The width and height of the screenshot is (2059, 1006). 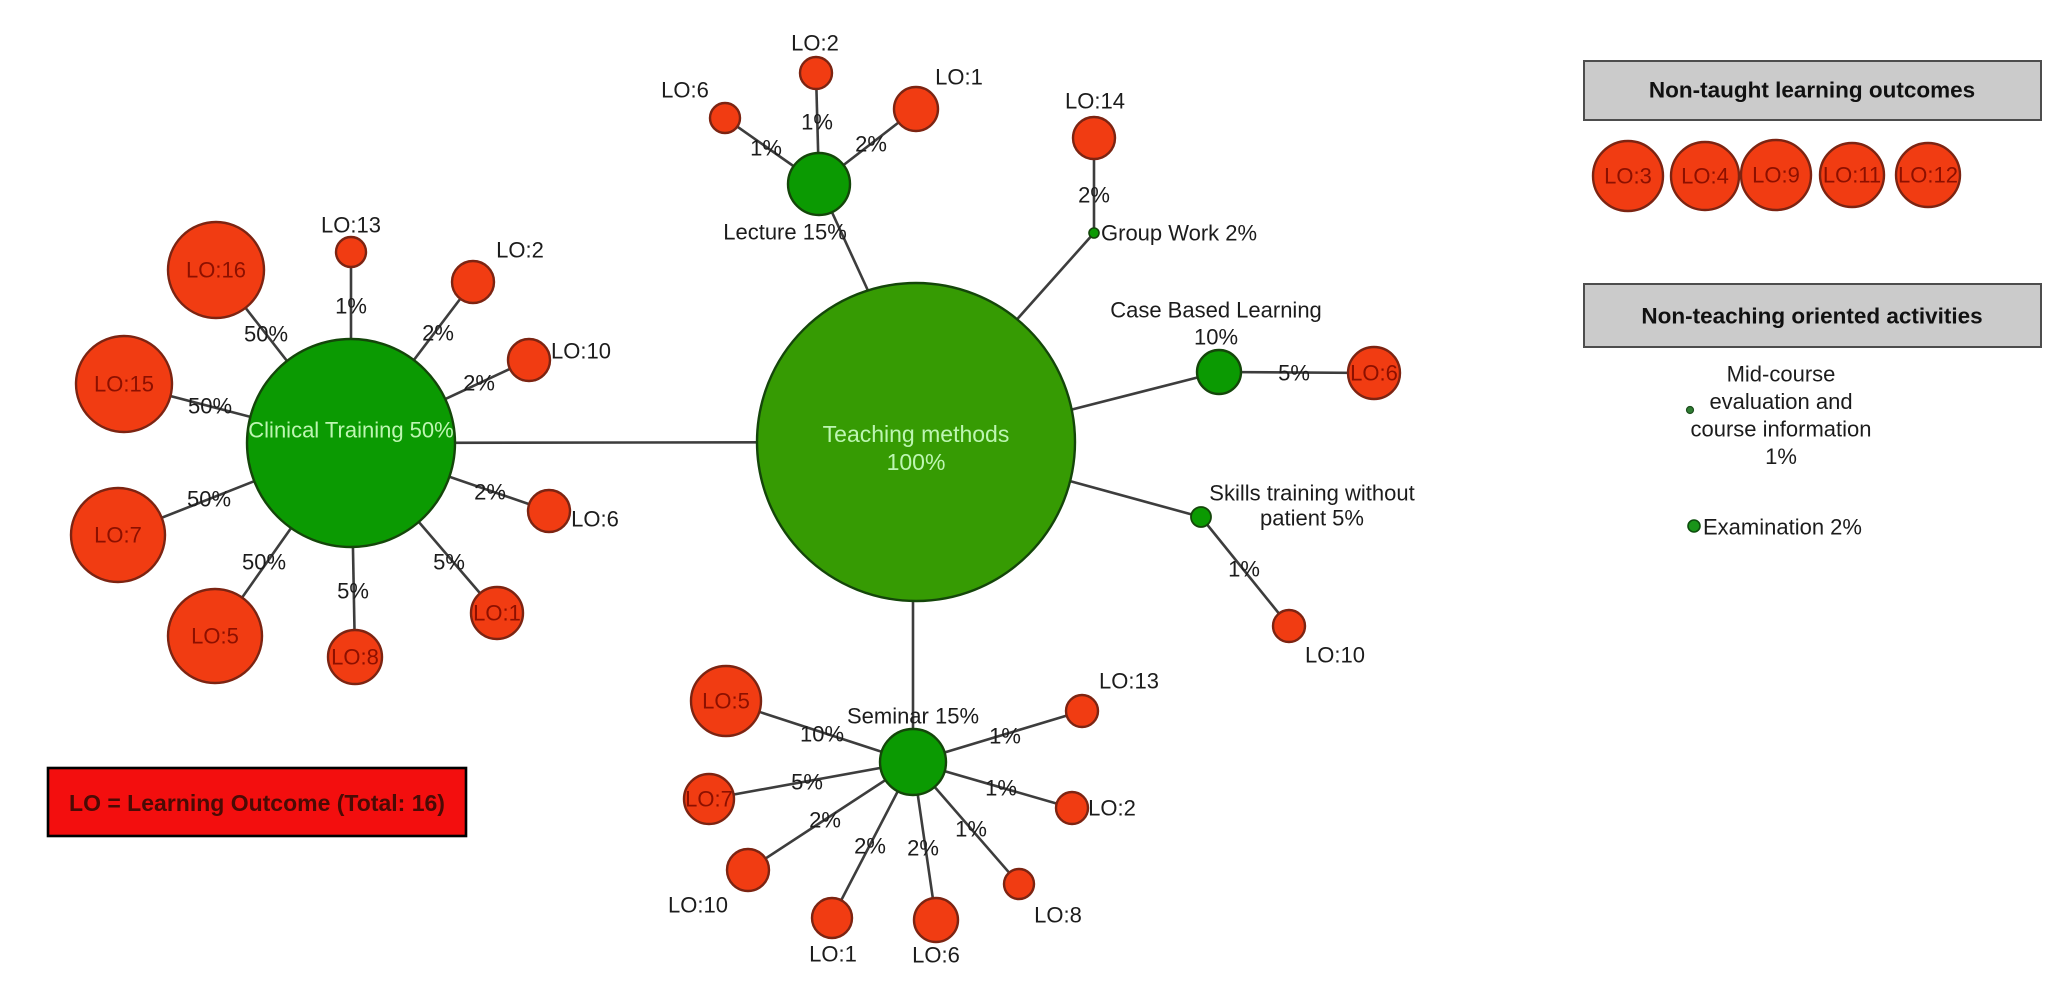 What do you see at coordinates (916, 434) in the screenshot?
I see `svg-text: Teaching methods` at bounding box center [916, 434].